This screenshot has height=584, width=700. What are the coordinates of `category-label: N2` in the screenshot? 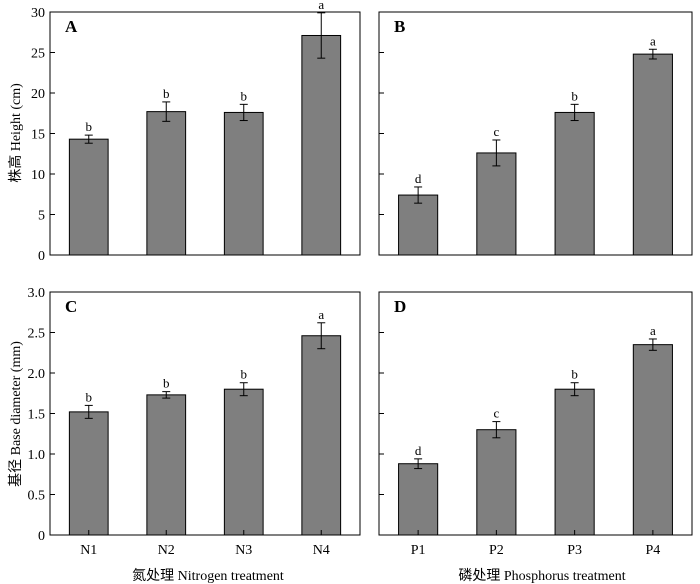 It's located at (166, 550).